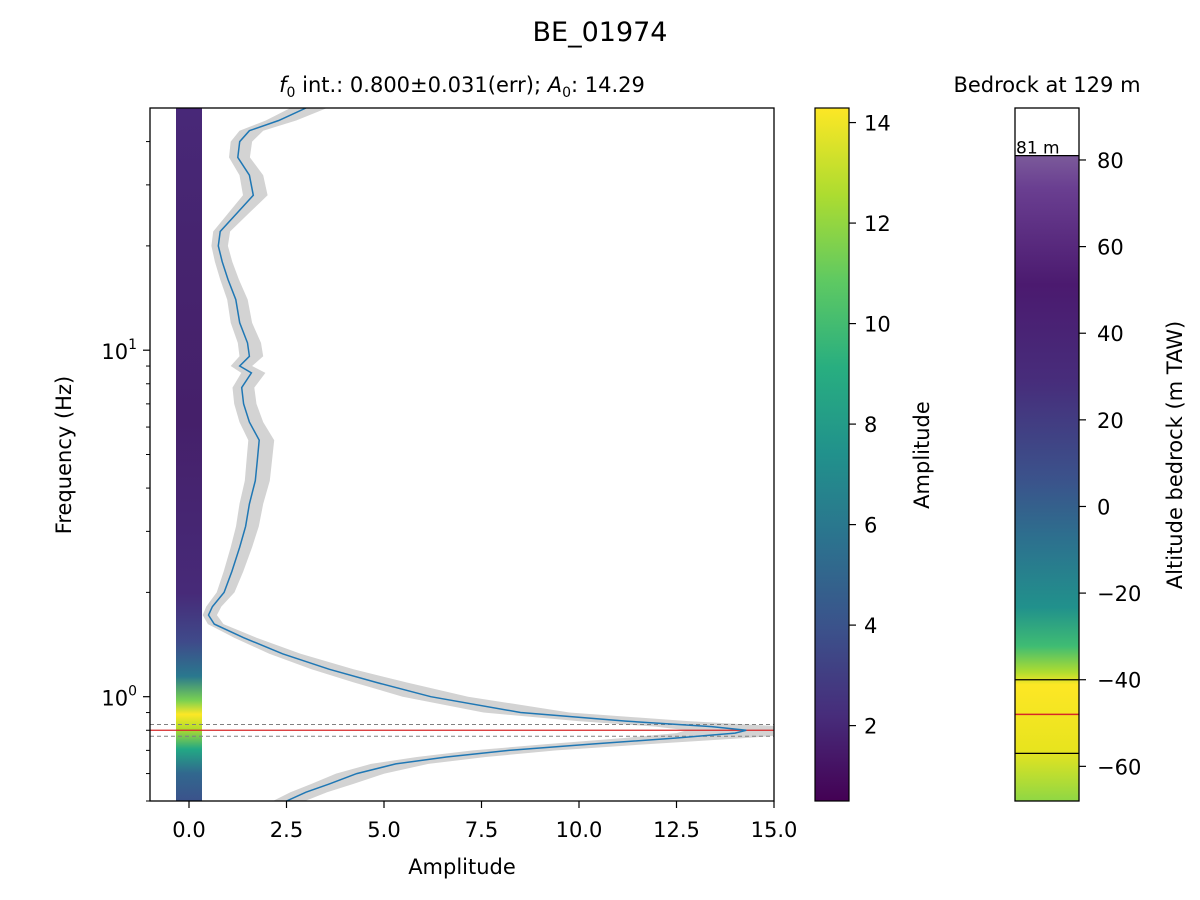 Image resolution: width=1200 pixels, height=900 pixels. I want to click on colorbar-gradient, so click(832, 454).